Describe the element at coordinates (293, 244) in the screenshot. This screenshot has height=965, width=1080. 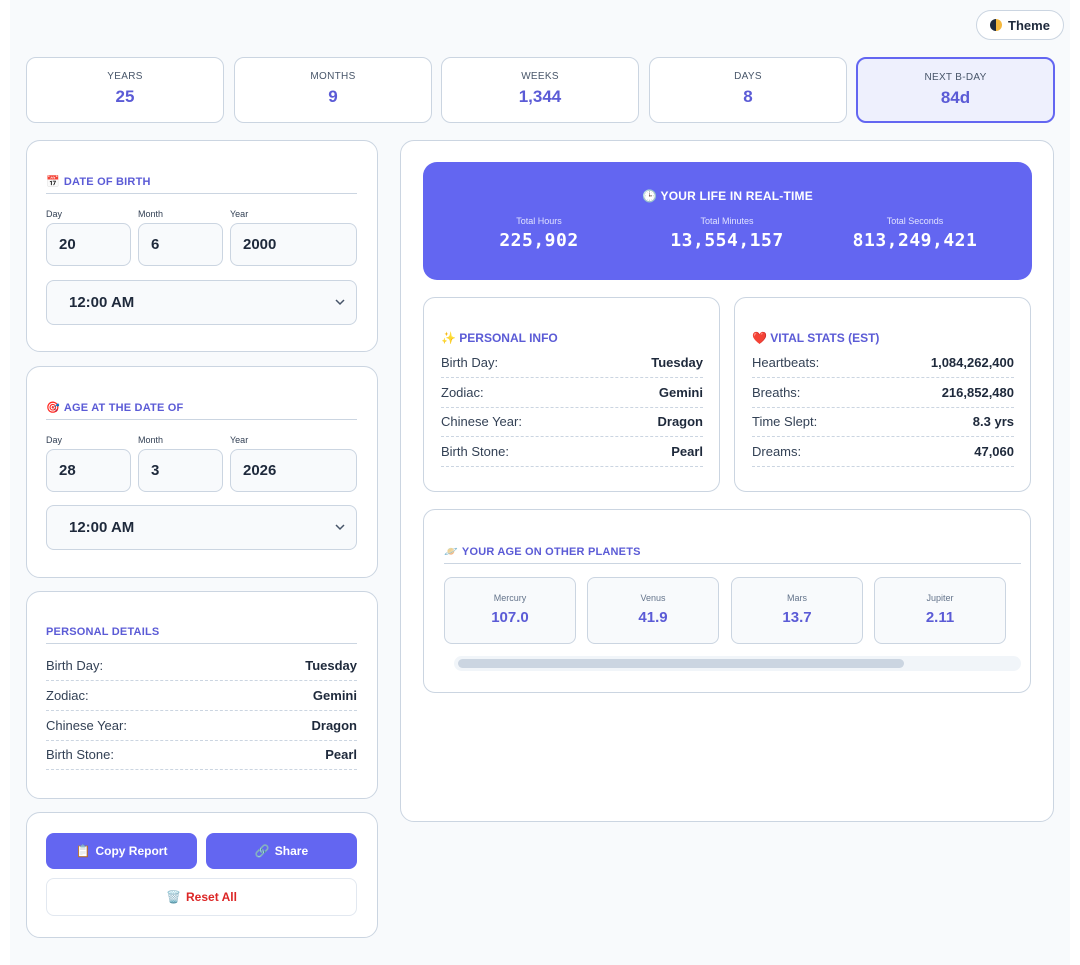
I see `dob-year-input: 2000` at that location.